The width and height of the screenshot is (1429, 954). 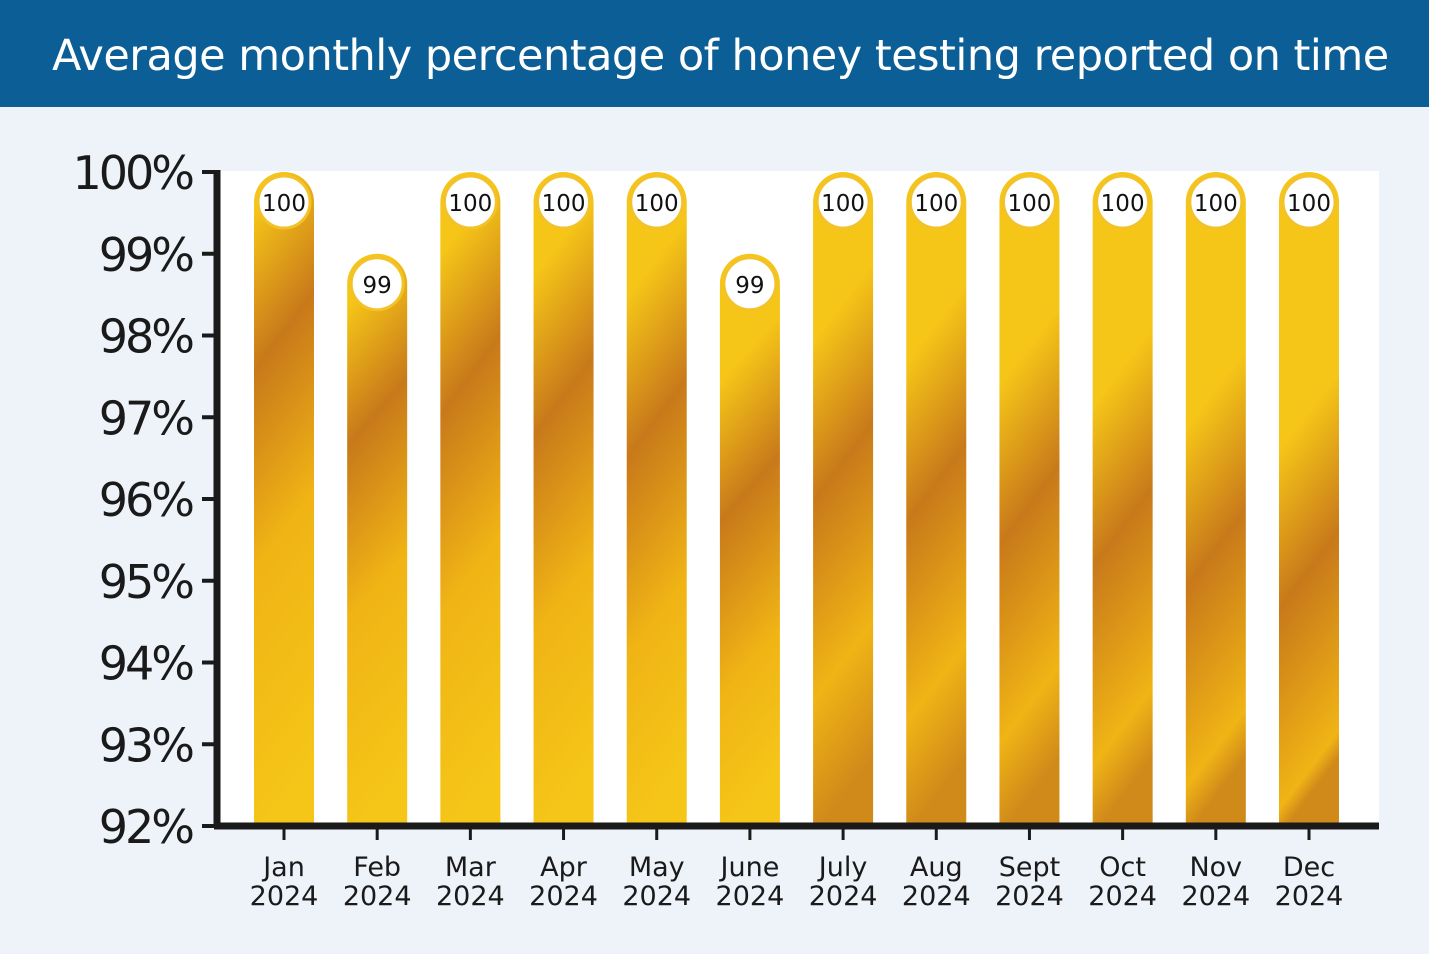 What do you see at coordinates (1309, 882) in the screenshot?
I see `x-tick-label: Dec 2024` at bounding box center [1309, 882].